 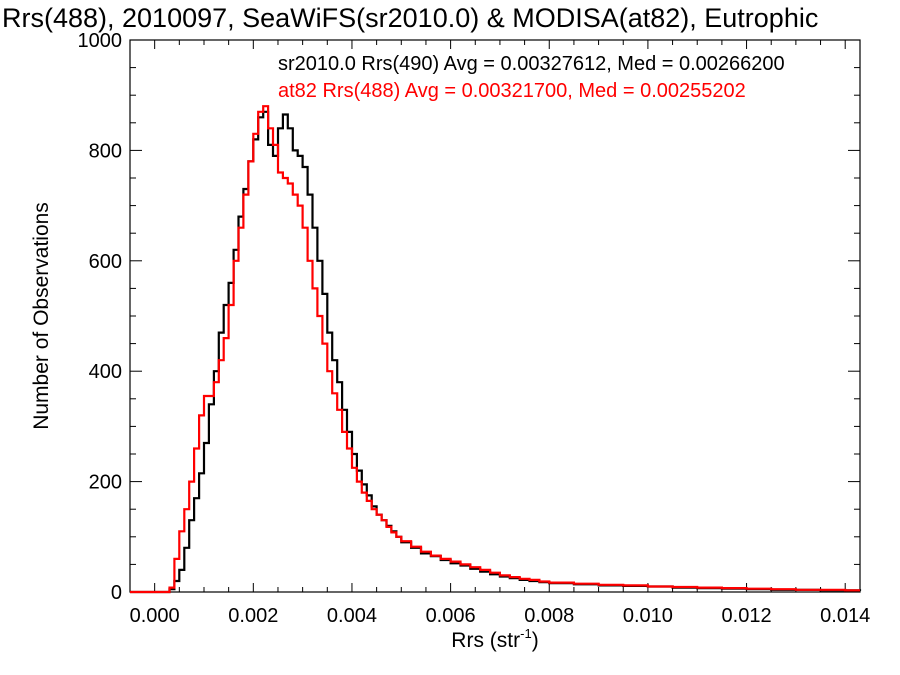 What do you see at coordinates (549, 616) in the screenshot?
I see `x-tick-label: 0.008` at bounding box center [549, 616].